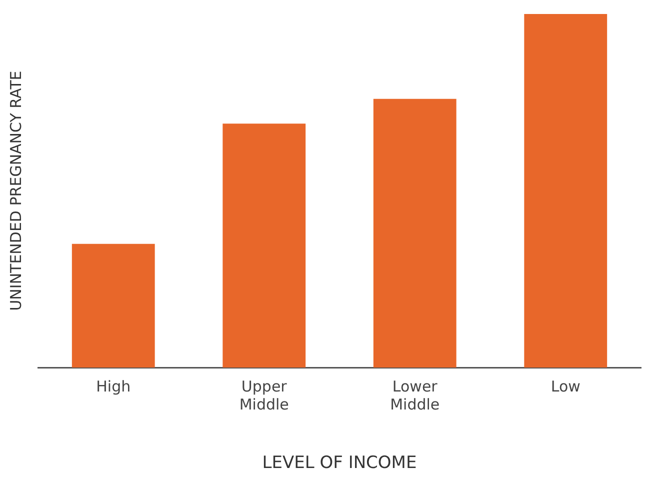 Image resolution: width=651 pixels, height=488 pixels. What do you see at coordinates (565, 386) in the screenshot?
I see `x-tick-label: Low` at bounding box center [565, 386].